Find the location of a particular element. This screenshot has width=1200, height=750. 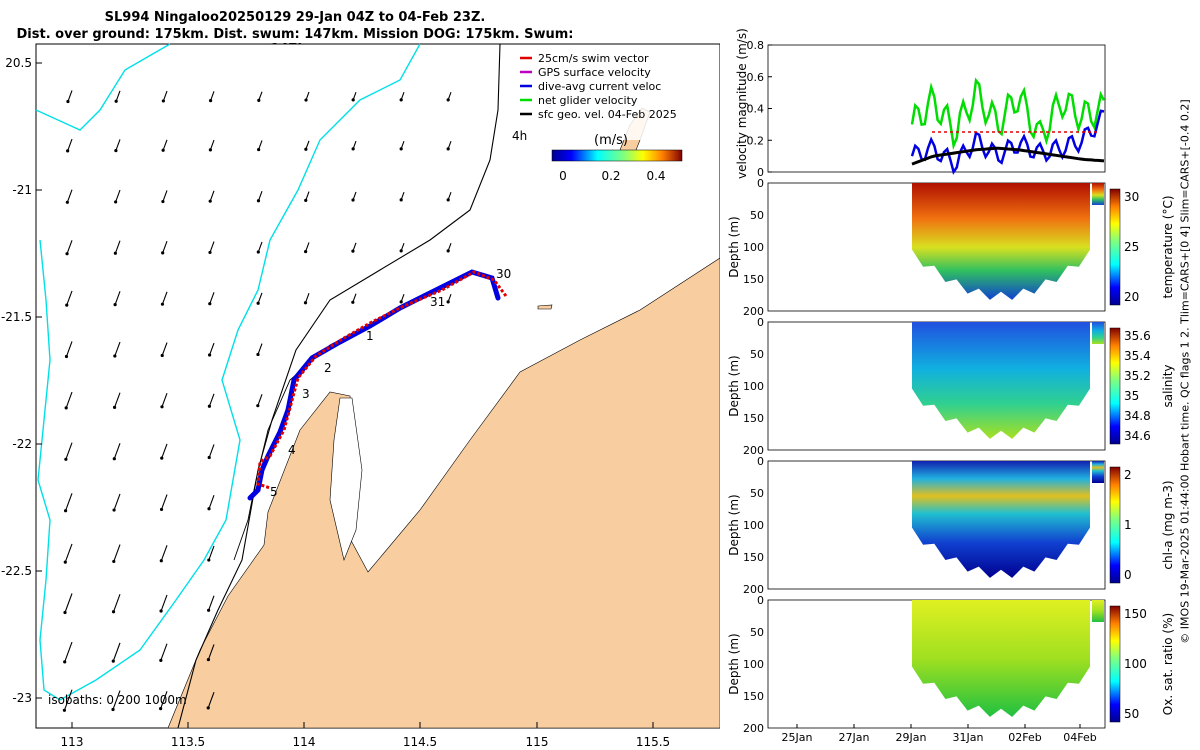

depth-tick: 50 is located at coordinates (757, 354).